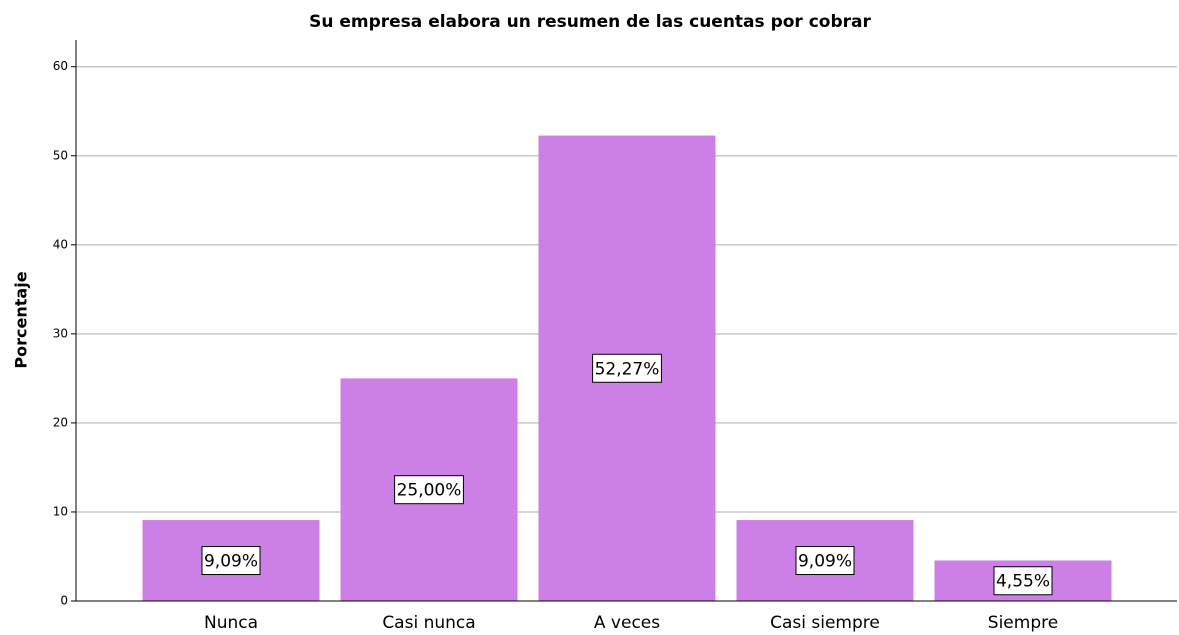  What do you see at coordinates (21, 319) in the screenshot?
I see `y-axis-label: Porcentaje` at bounding box center [21, 319].